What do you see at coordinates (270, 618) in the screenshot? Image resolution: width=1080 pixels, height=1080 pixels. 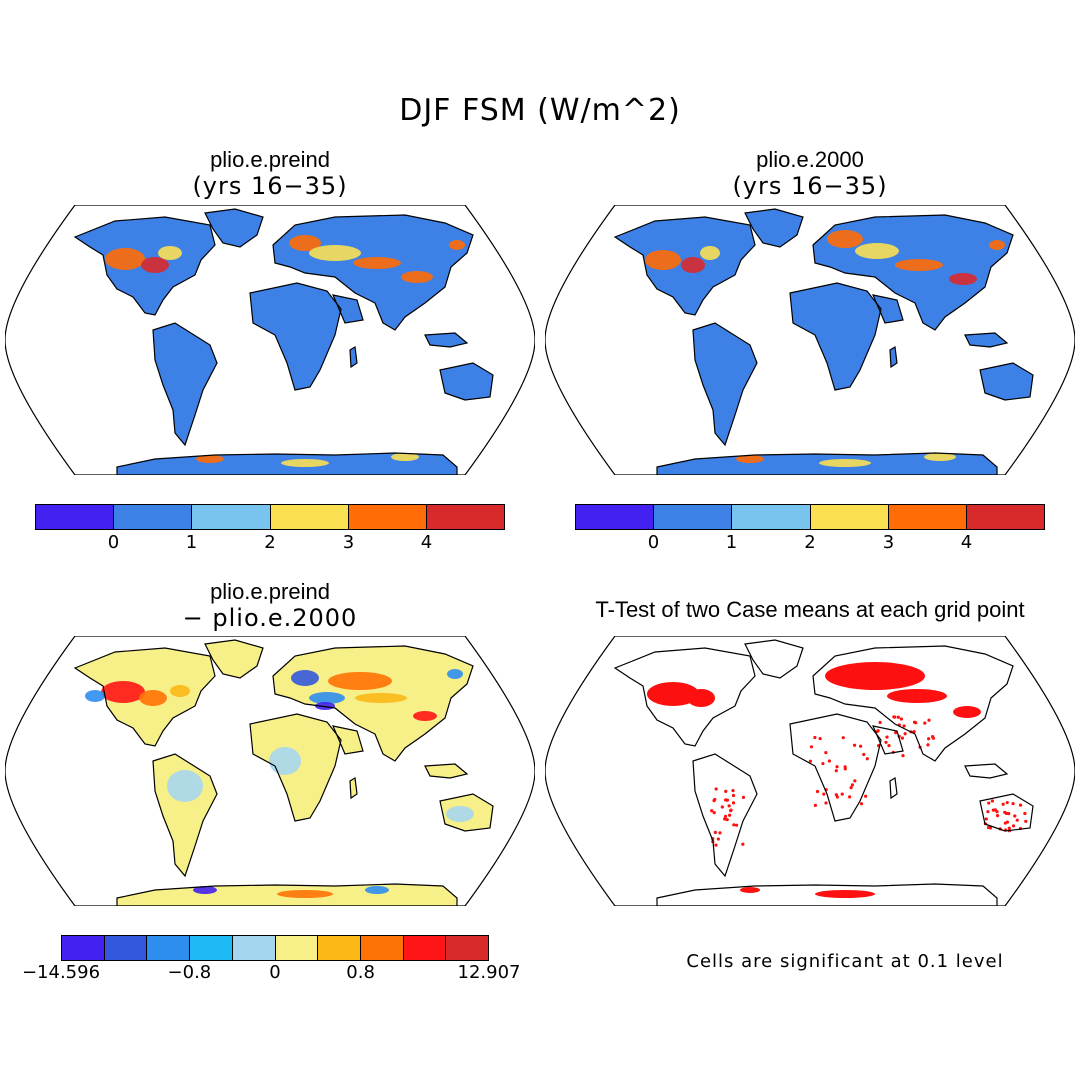 I see `panel3-subtitle: − plio.e.2000` at bounding box center [270, 618].